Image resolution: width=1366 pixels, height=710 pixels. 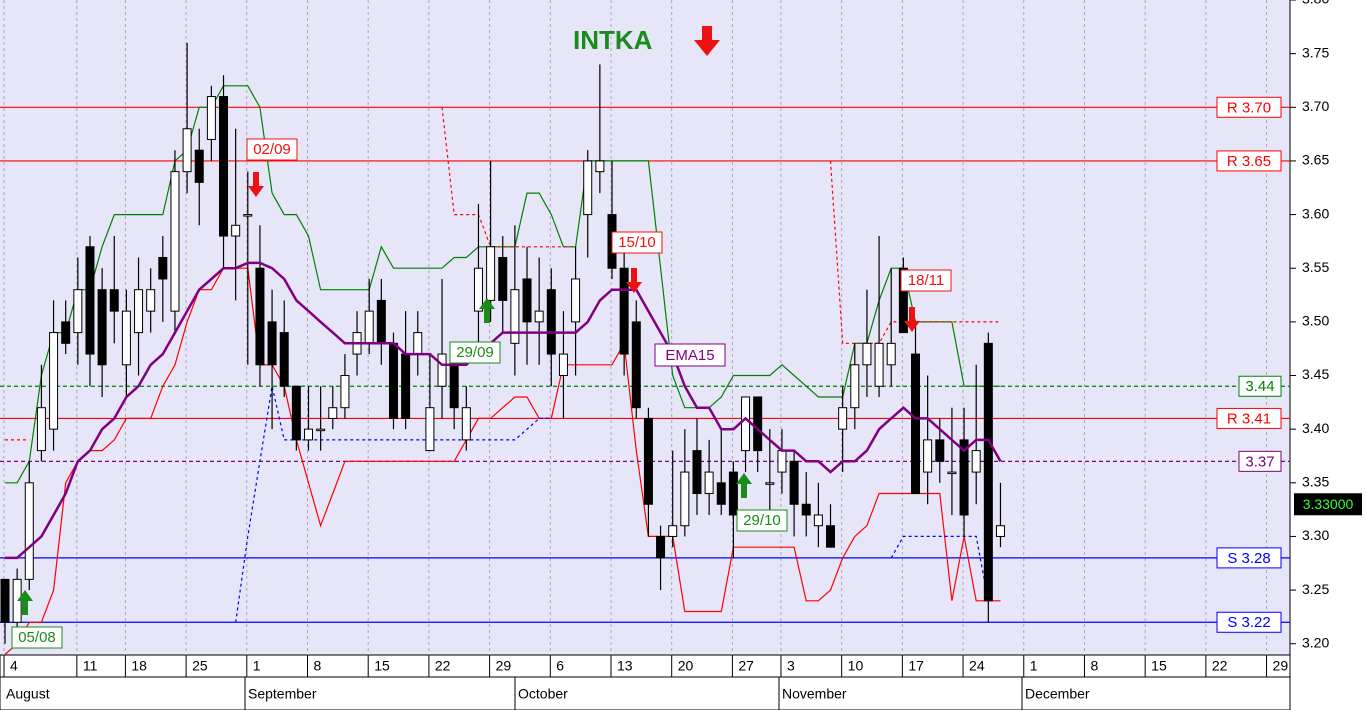 What do you see at coordinates (613, 40) in the screenshot?
I see `chart-title: INTKA` at bounding box center [613, 40].